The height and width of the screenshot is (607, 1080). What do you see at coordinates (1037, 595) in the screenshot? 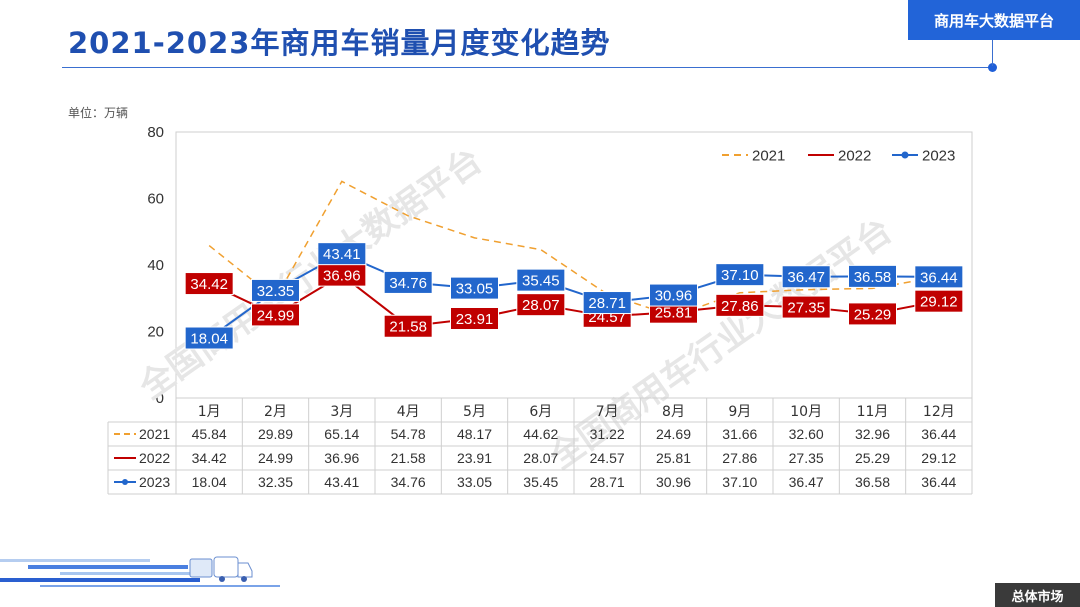
I see `footer-tag: 总体市场` at bounding box center [1037, 595].